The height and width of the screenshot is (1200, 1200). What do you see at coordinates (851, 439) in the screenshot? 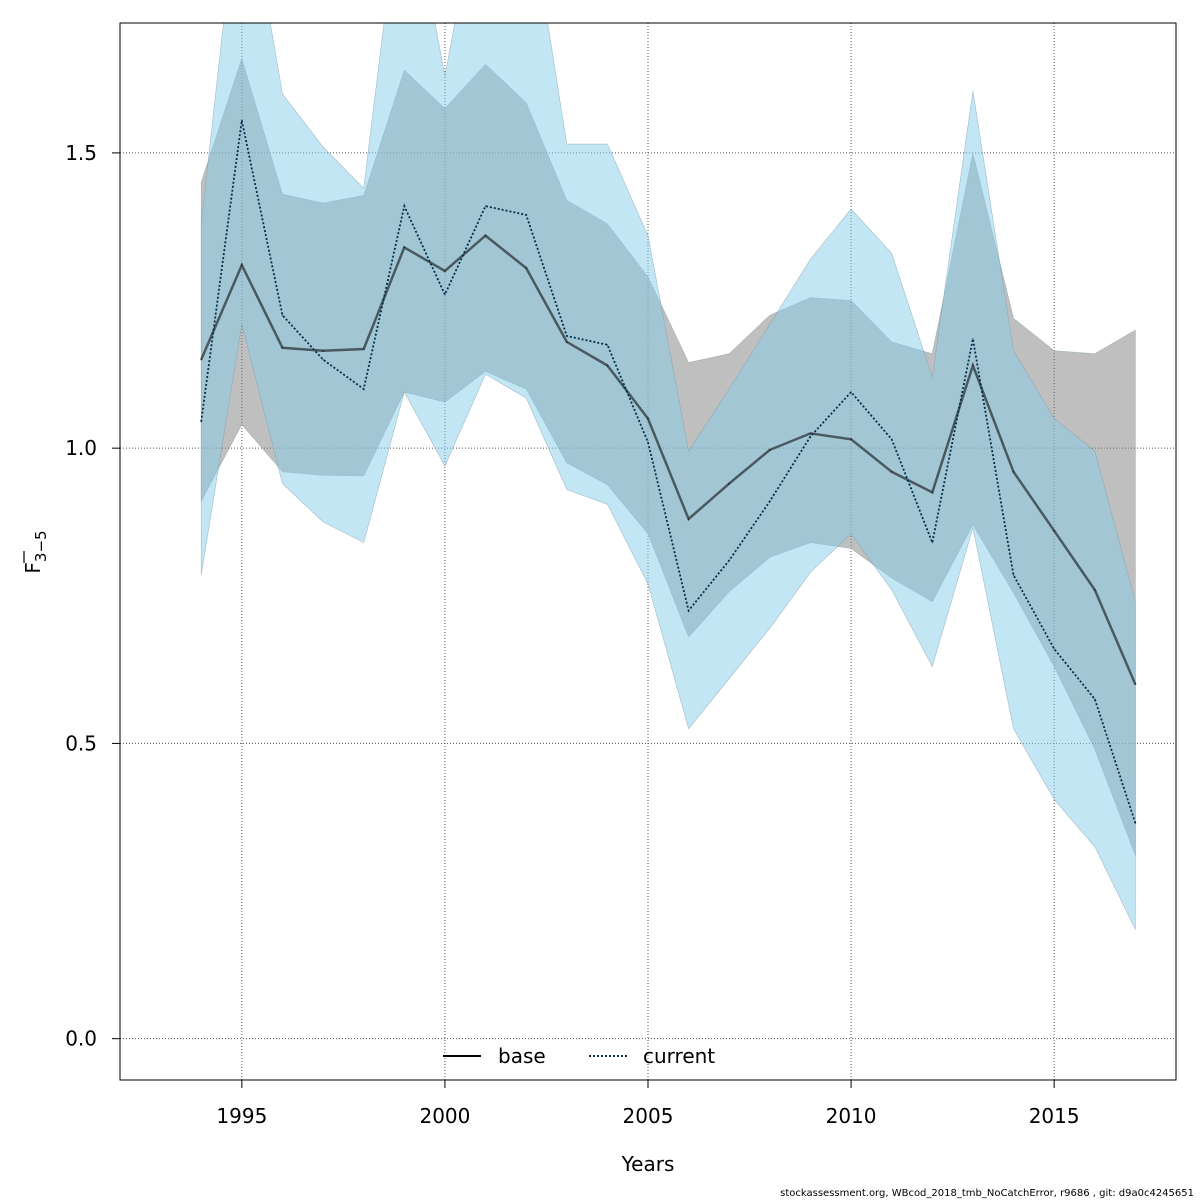
I see `point-base-2010` at bounding box center [851, 439].